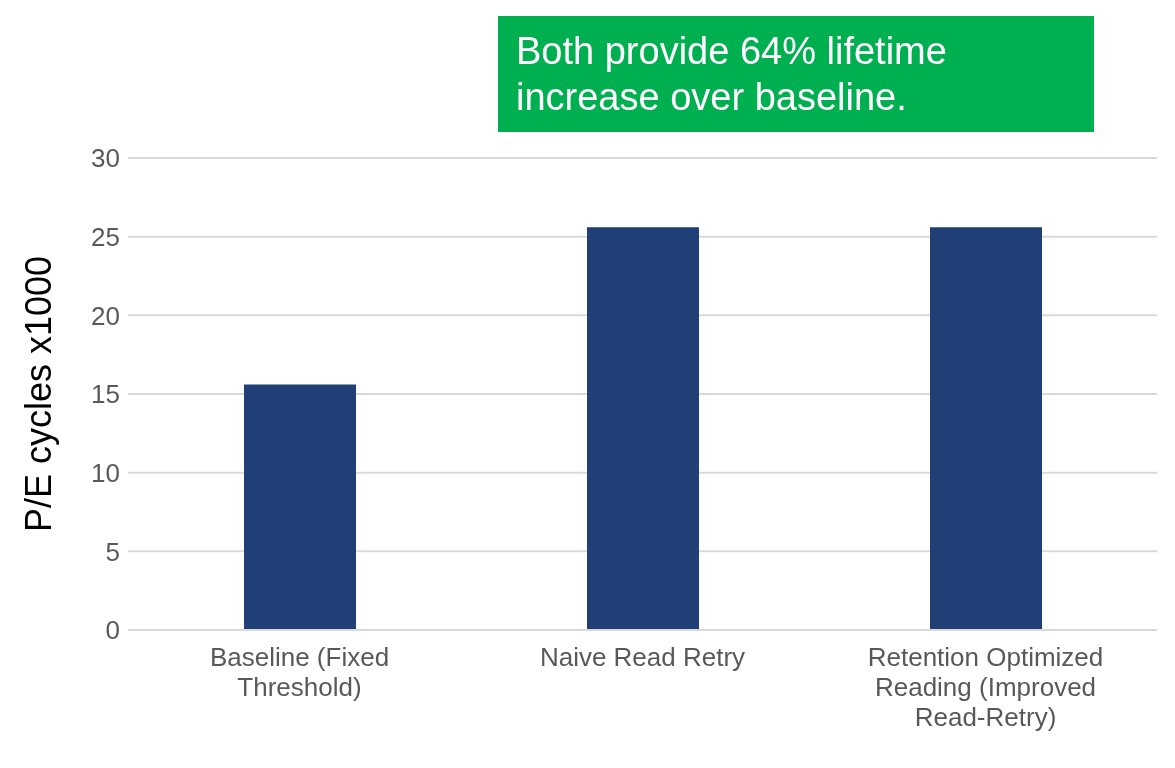 Image resolution: width=1175 pixels, height=768 pixels. What do you see at coordinates (299, 672) in the screenshot?
I see `x-tick-label: Baseline (Fixed Threshold)` at bounding box center [299, 672].